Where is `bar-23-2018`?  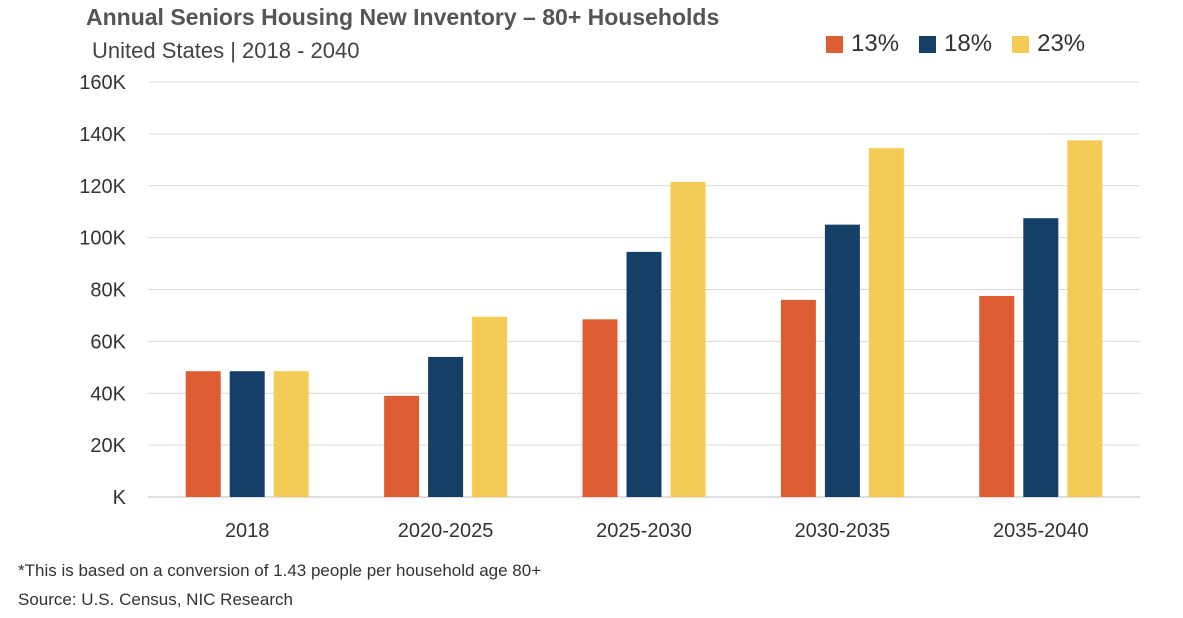 bar-23-2018 is located at coordinates (291, 434).